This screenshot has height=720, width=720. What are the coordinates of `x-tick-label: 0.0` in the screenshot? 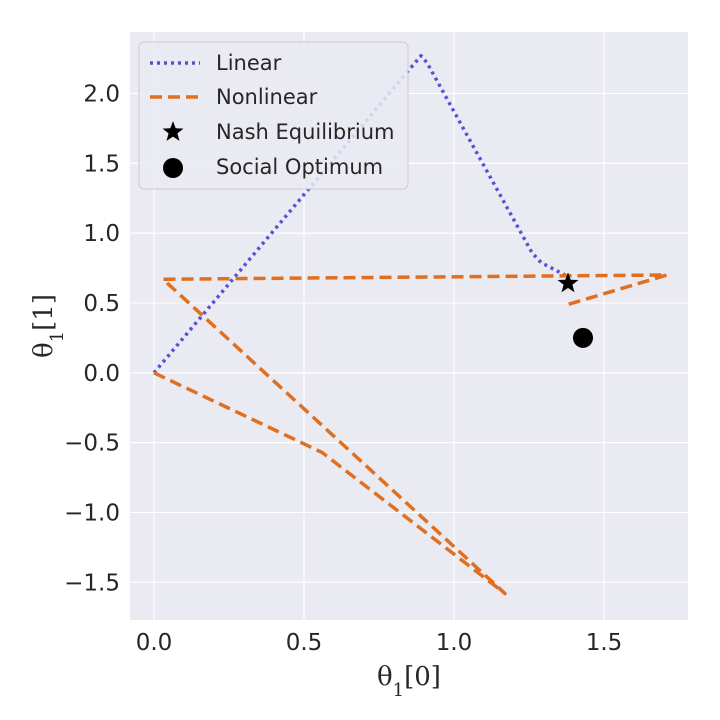 It's located at (154, 643).